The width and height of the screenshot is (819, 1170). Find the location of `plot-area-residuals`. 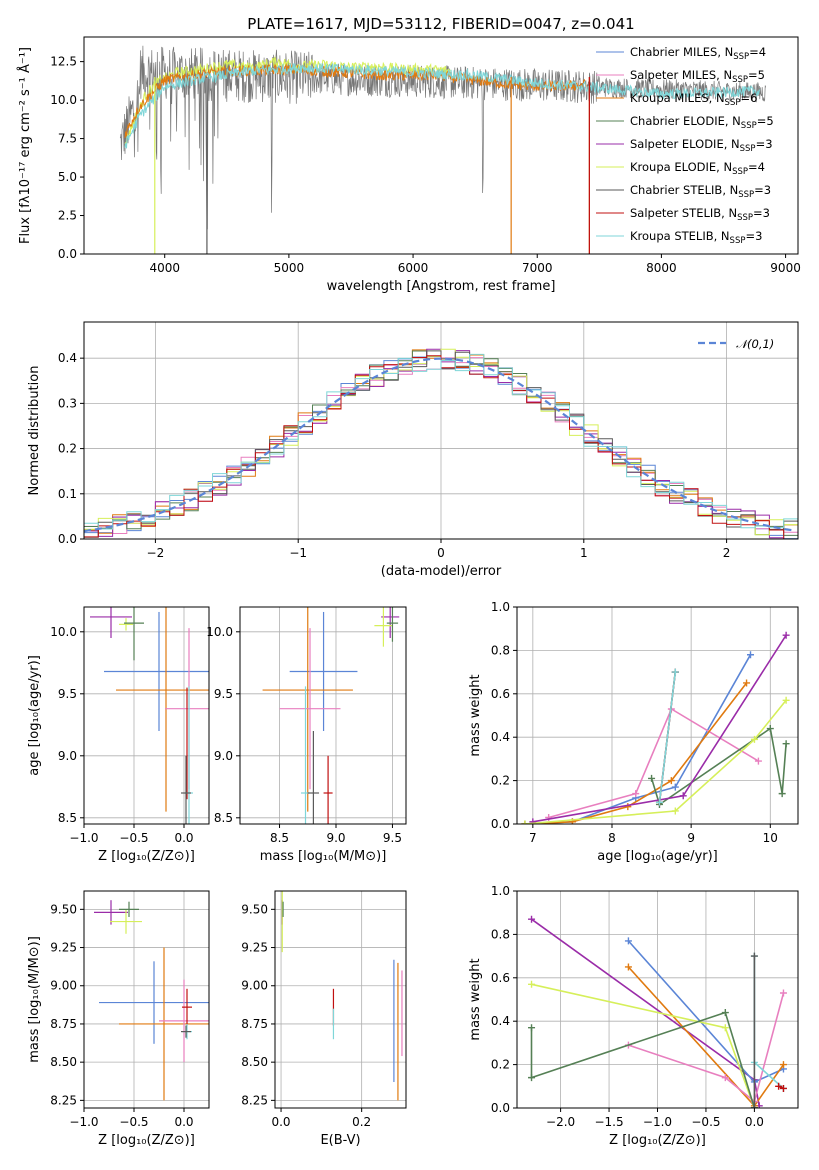

plot-area-residuals is located at coordinates (441, 443).